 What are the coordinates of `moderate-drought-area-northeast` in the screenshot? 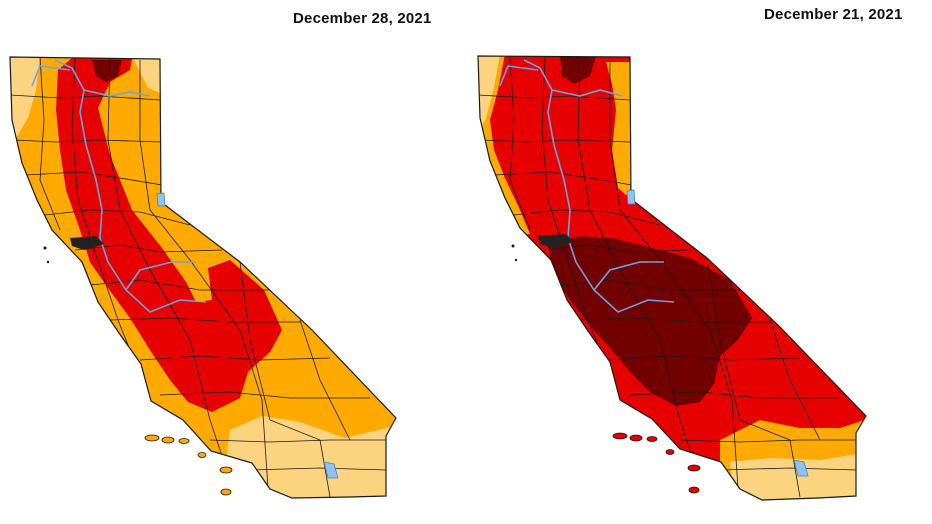 It's located at (619, 131).